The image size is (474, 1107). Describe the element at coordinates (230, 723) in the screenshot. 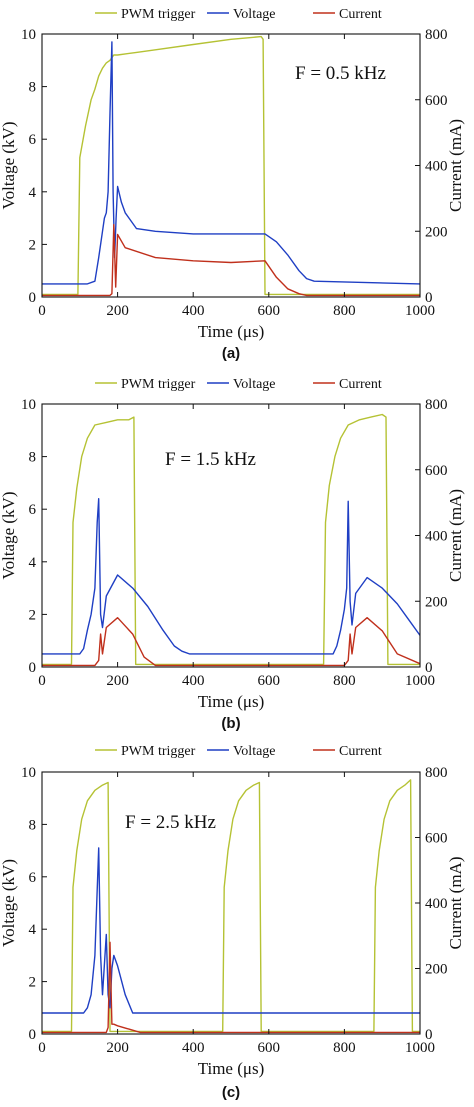

I see `panel-label: (b)` at that location.